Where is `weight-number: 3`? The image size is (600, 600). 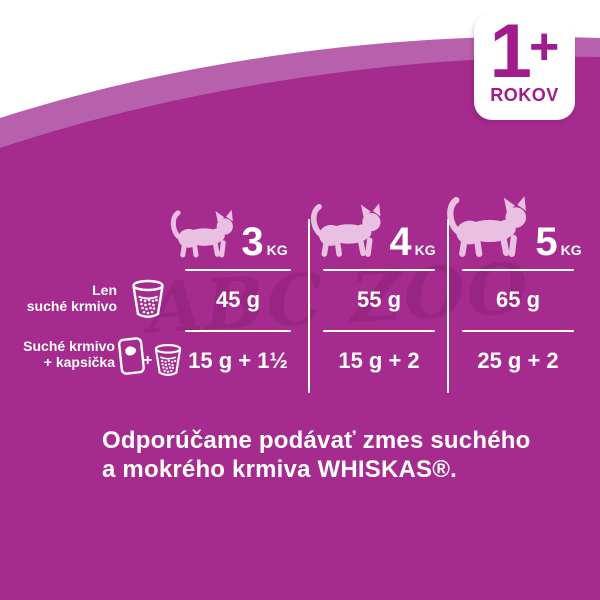
weight-number: 3 is located at coordinates (252, 242).